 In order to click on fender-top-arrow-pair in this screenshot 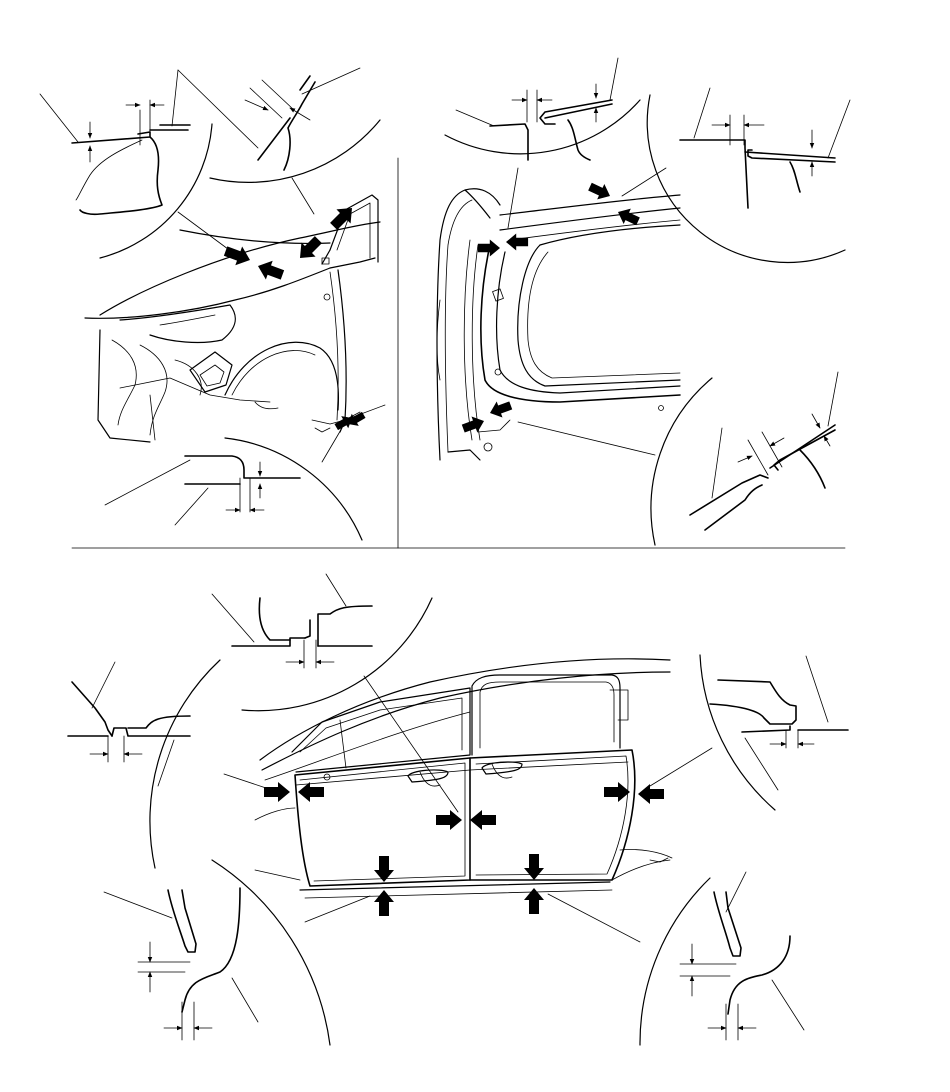, I will do `click(254, 263)`.